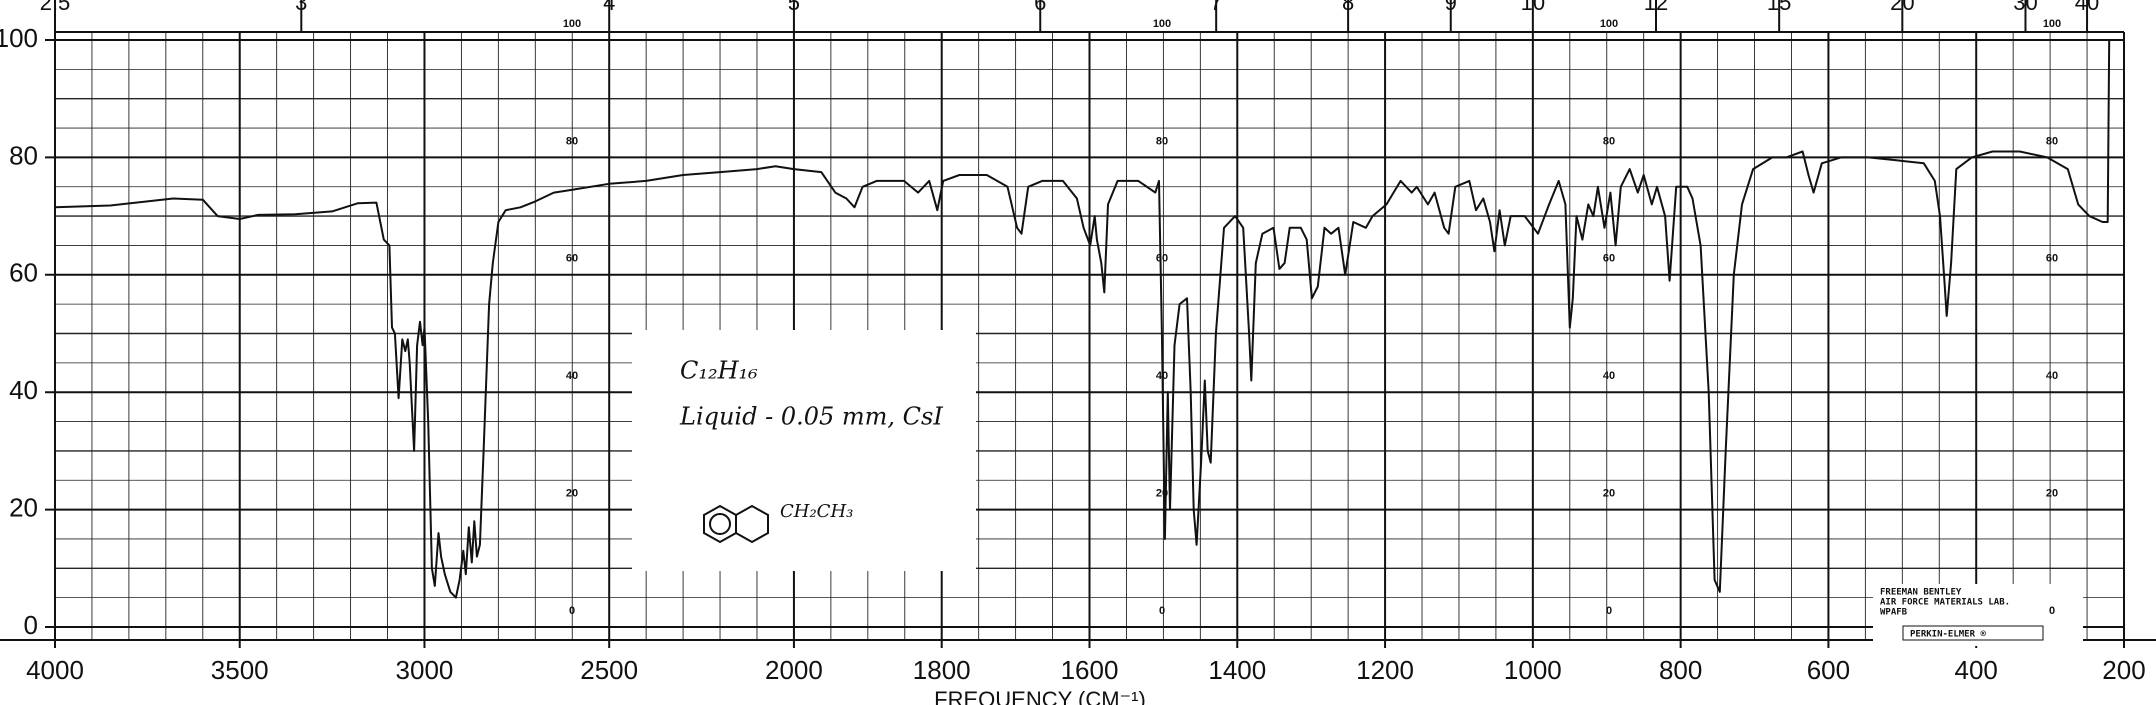 The width and height of the screenshot is (2156, 705). What do you see at coordinates (31, 625) in the screenshot?
I see `y-tick-label: 0` at bounding box center [31, 625].